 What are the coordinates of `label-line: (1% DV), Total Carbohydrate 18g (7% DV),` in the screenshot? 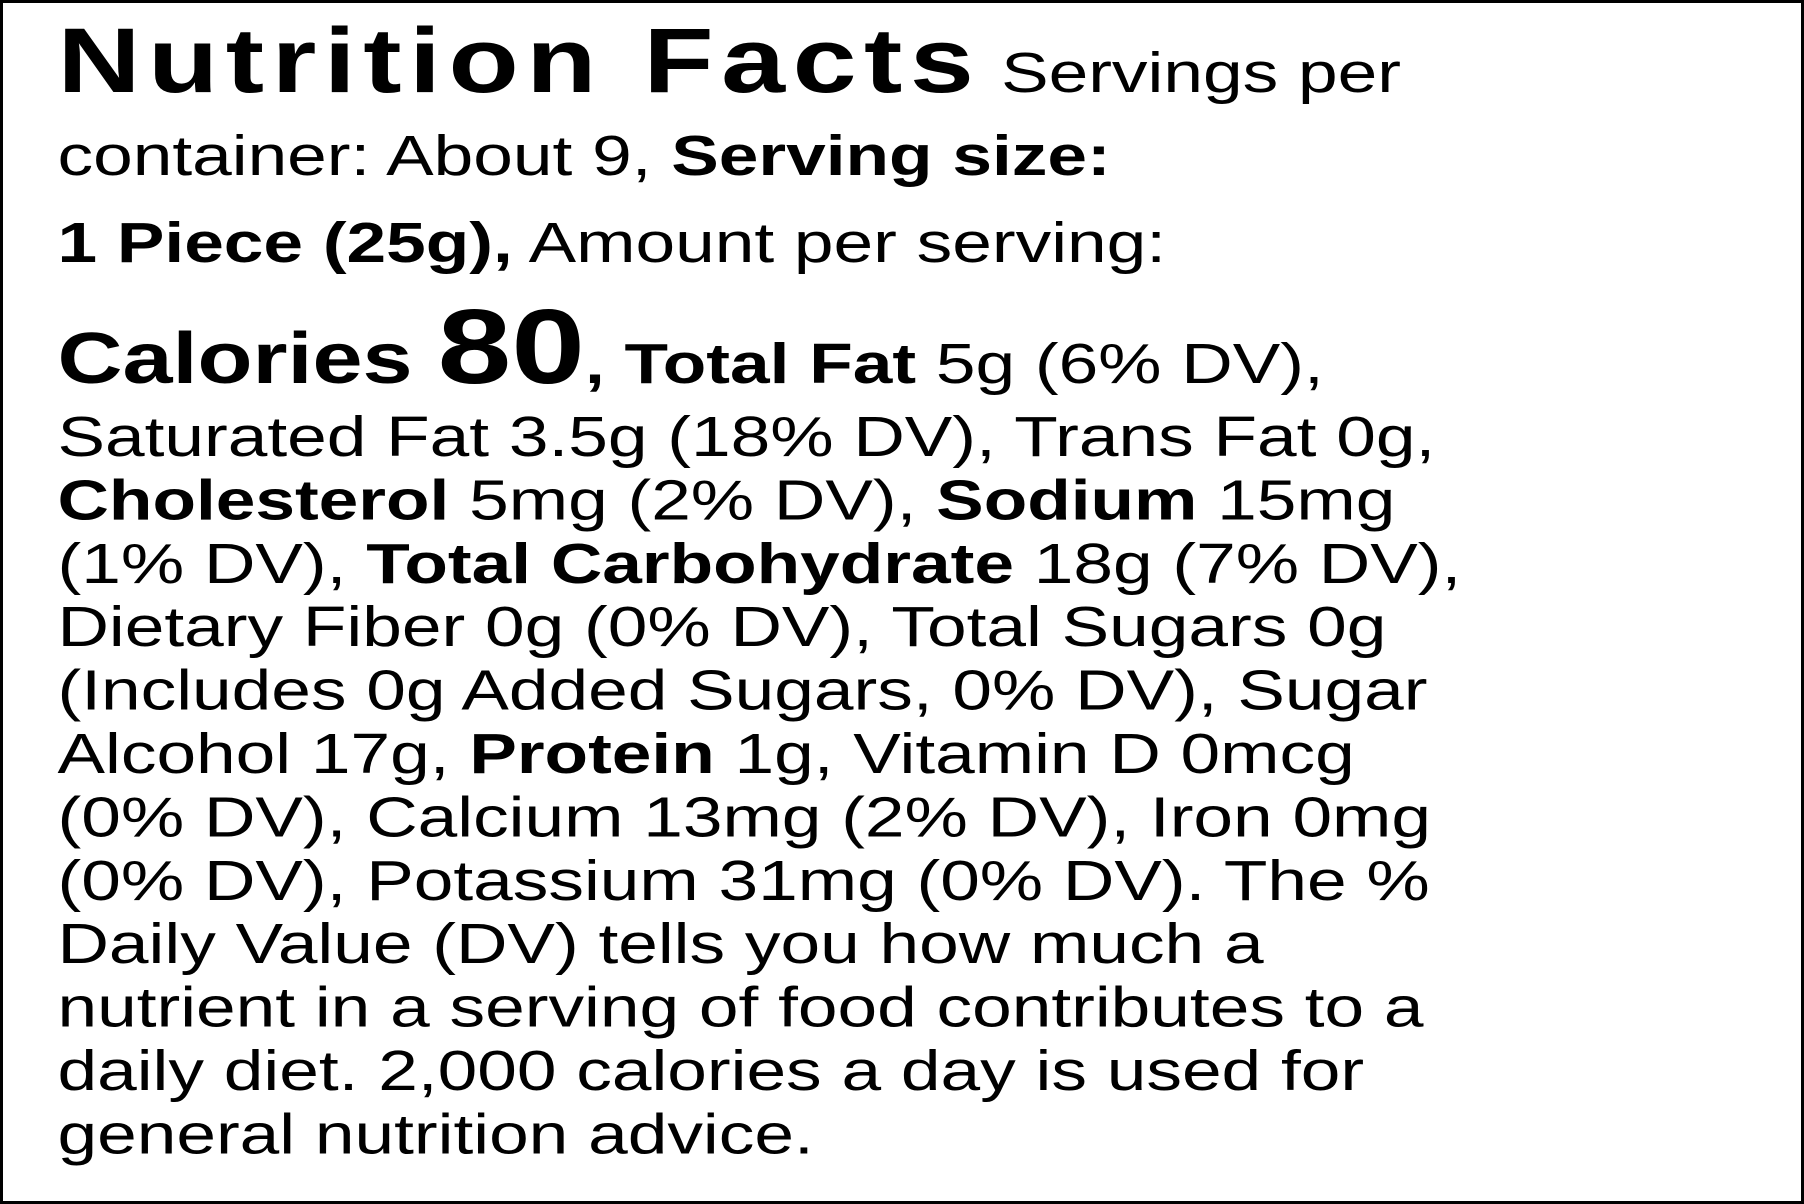 It's located at (760, 564).